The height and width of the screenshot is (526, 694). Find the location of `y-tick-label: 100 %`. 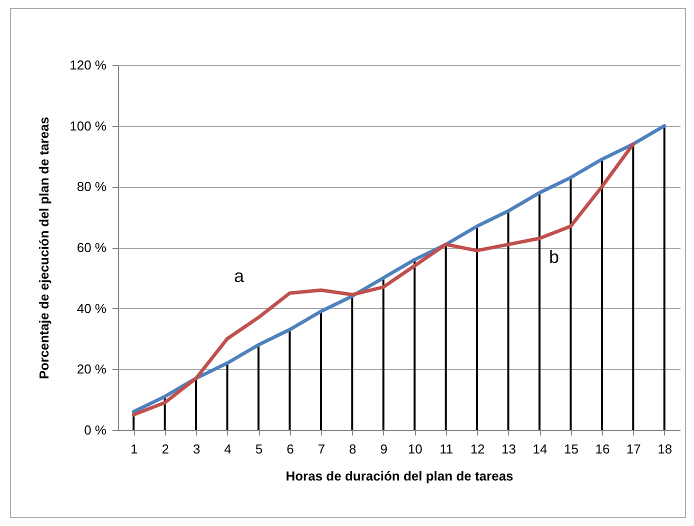

y-tick-label: 100 % is located at coordinates (88, 126).